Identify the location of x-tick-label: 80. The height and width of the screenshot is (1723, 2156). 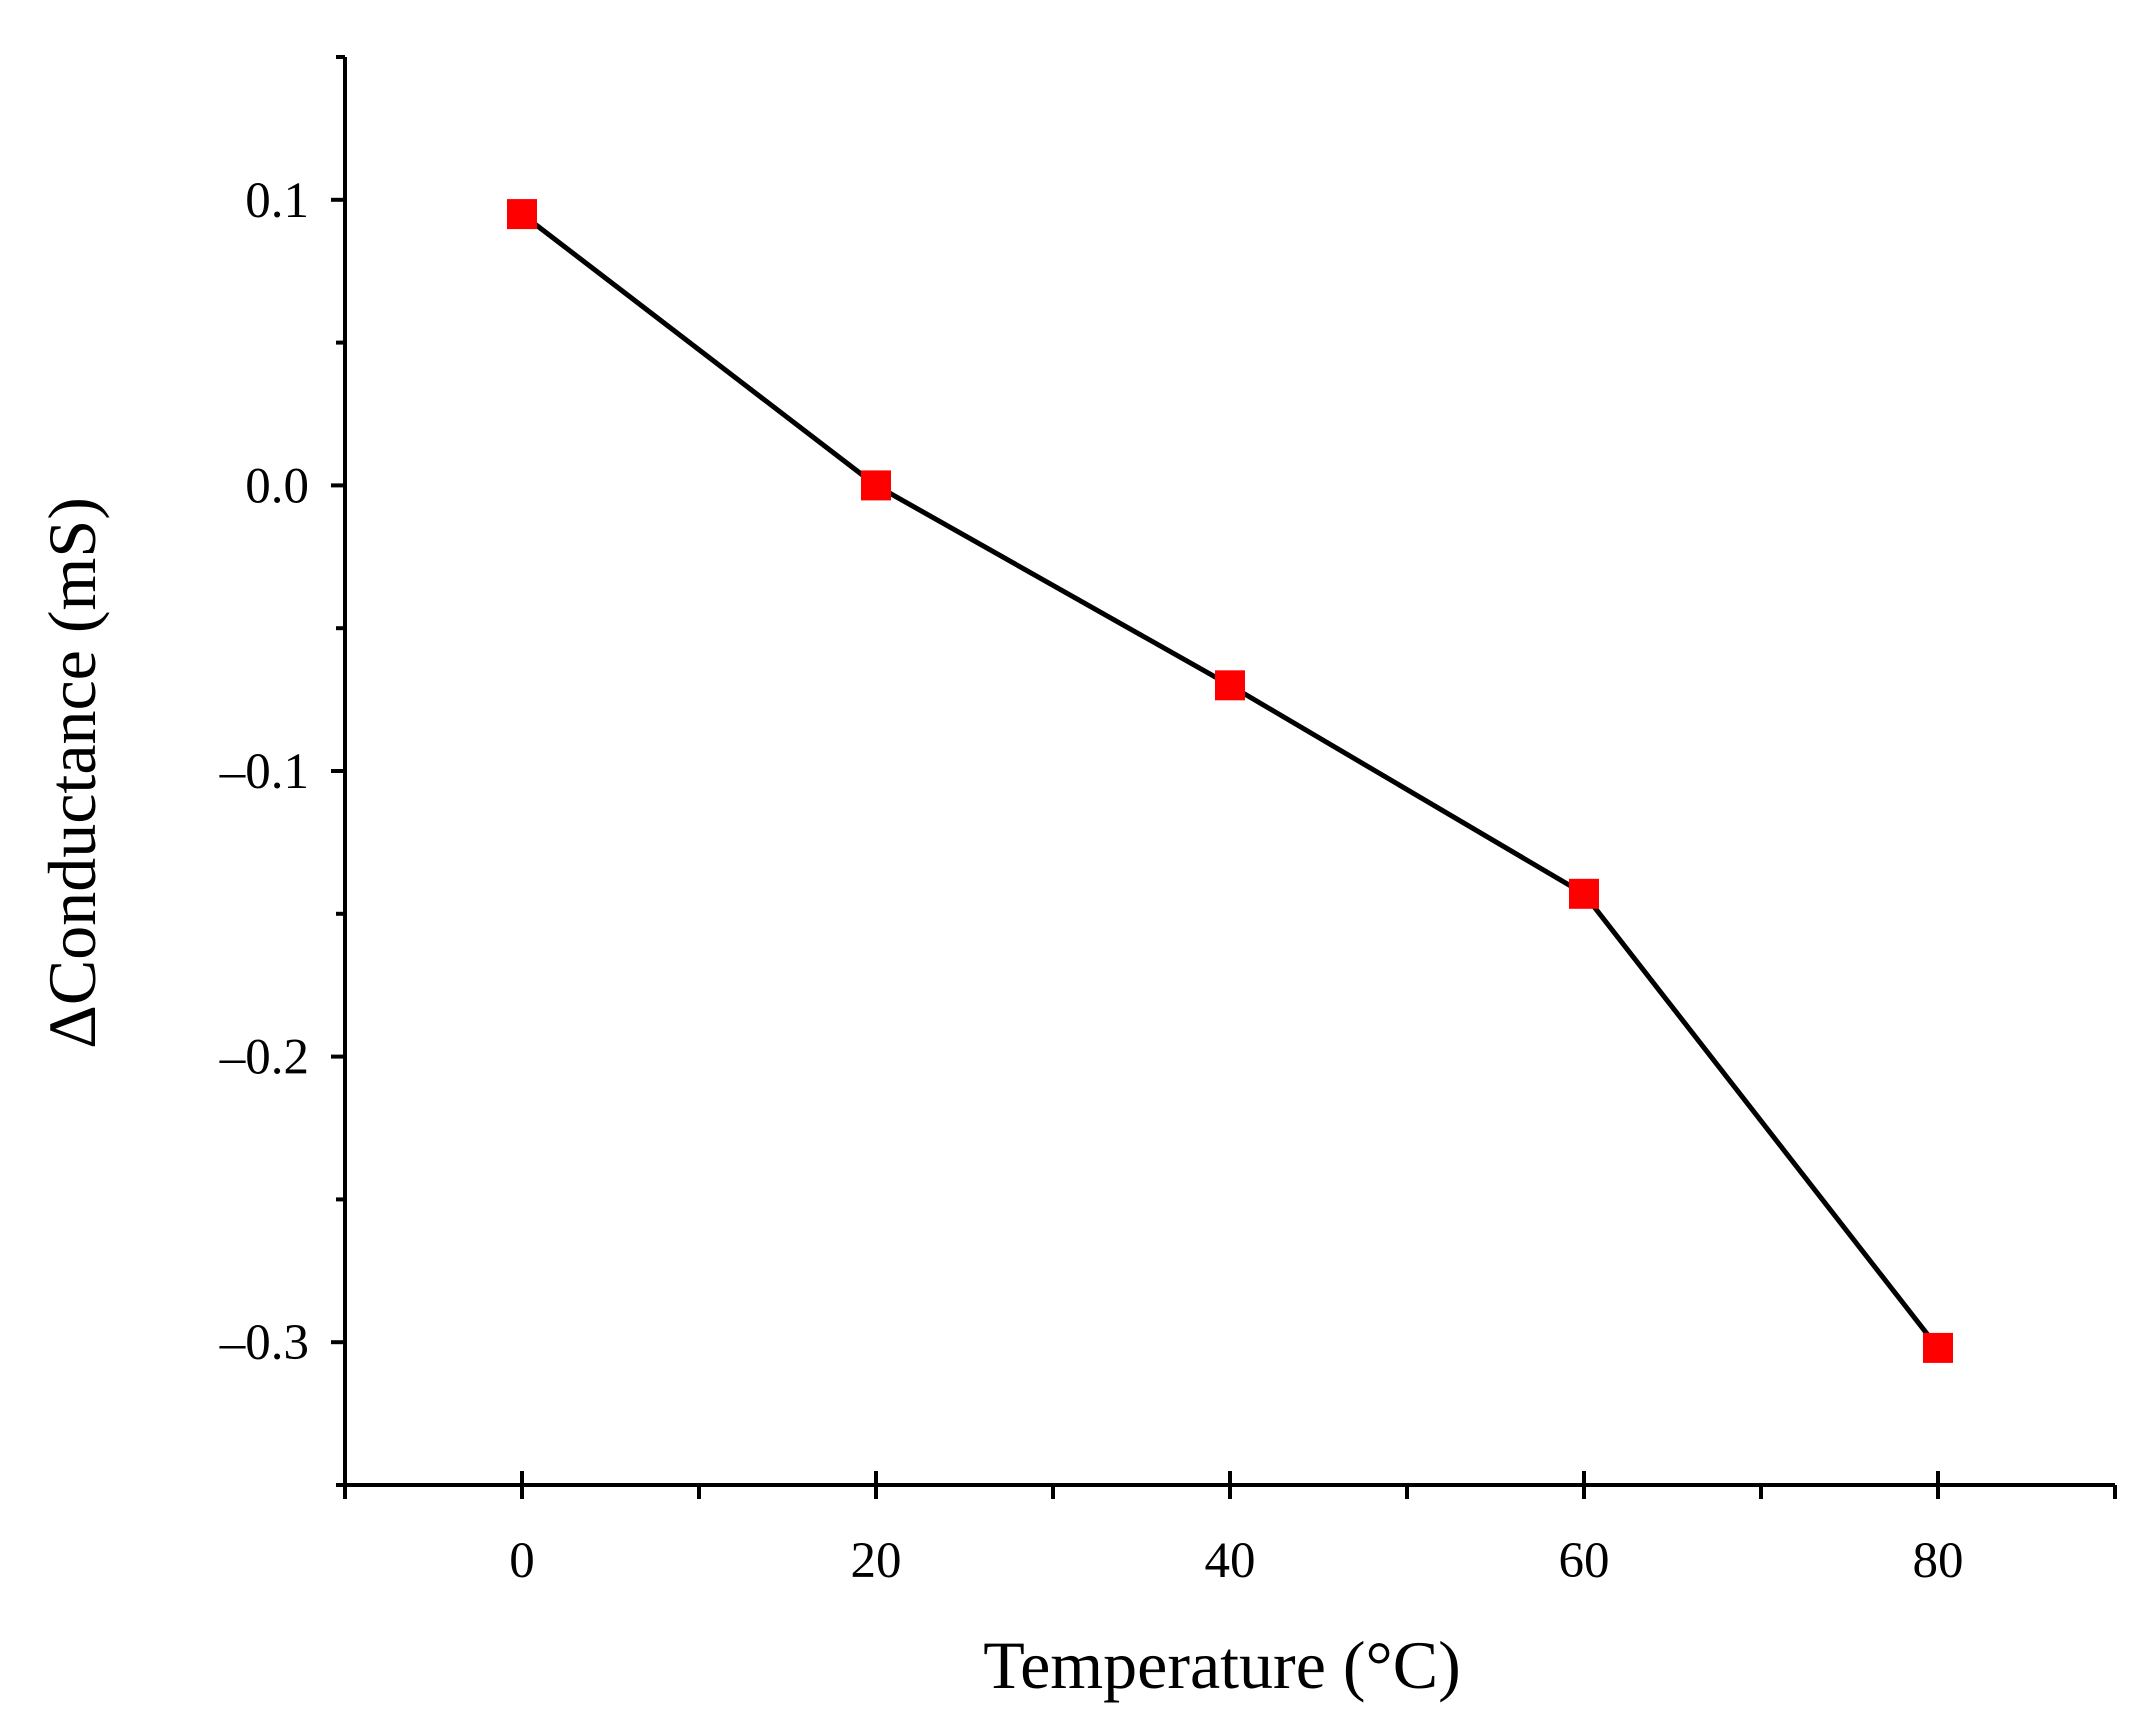
(1938, 1561).